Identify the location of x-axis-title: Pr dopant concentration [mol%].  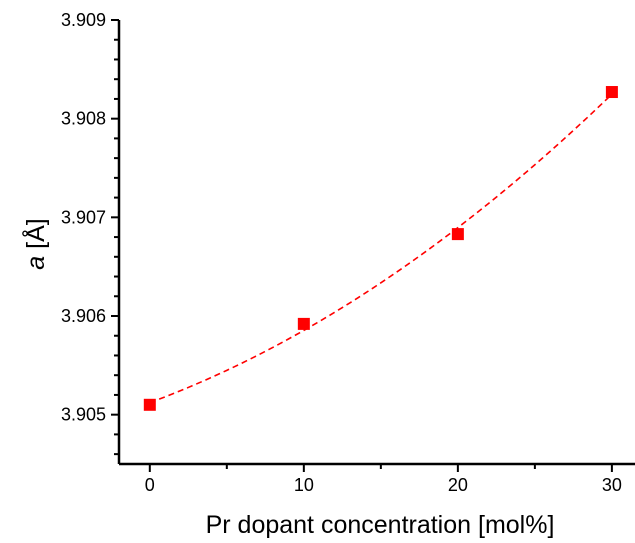
(380, 525).